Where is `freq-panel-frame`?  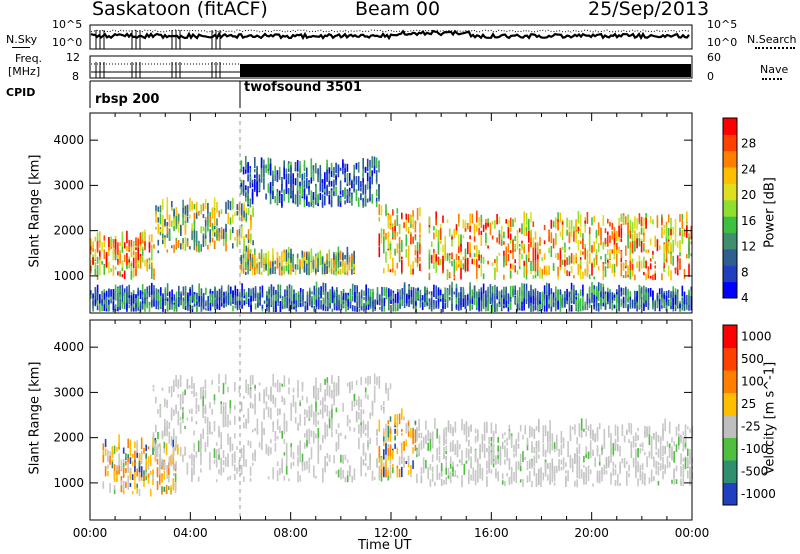 freq-panel-frame is located at coordinates (391, 67).